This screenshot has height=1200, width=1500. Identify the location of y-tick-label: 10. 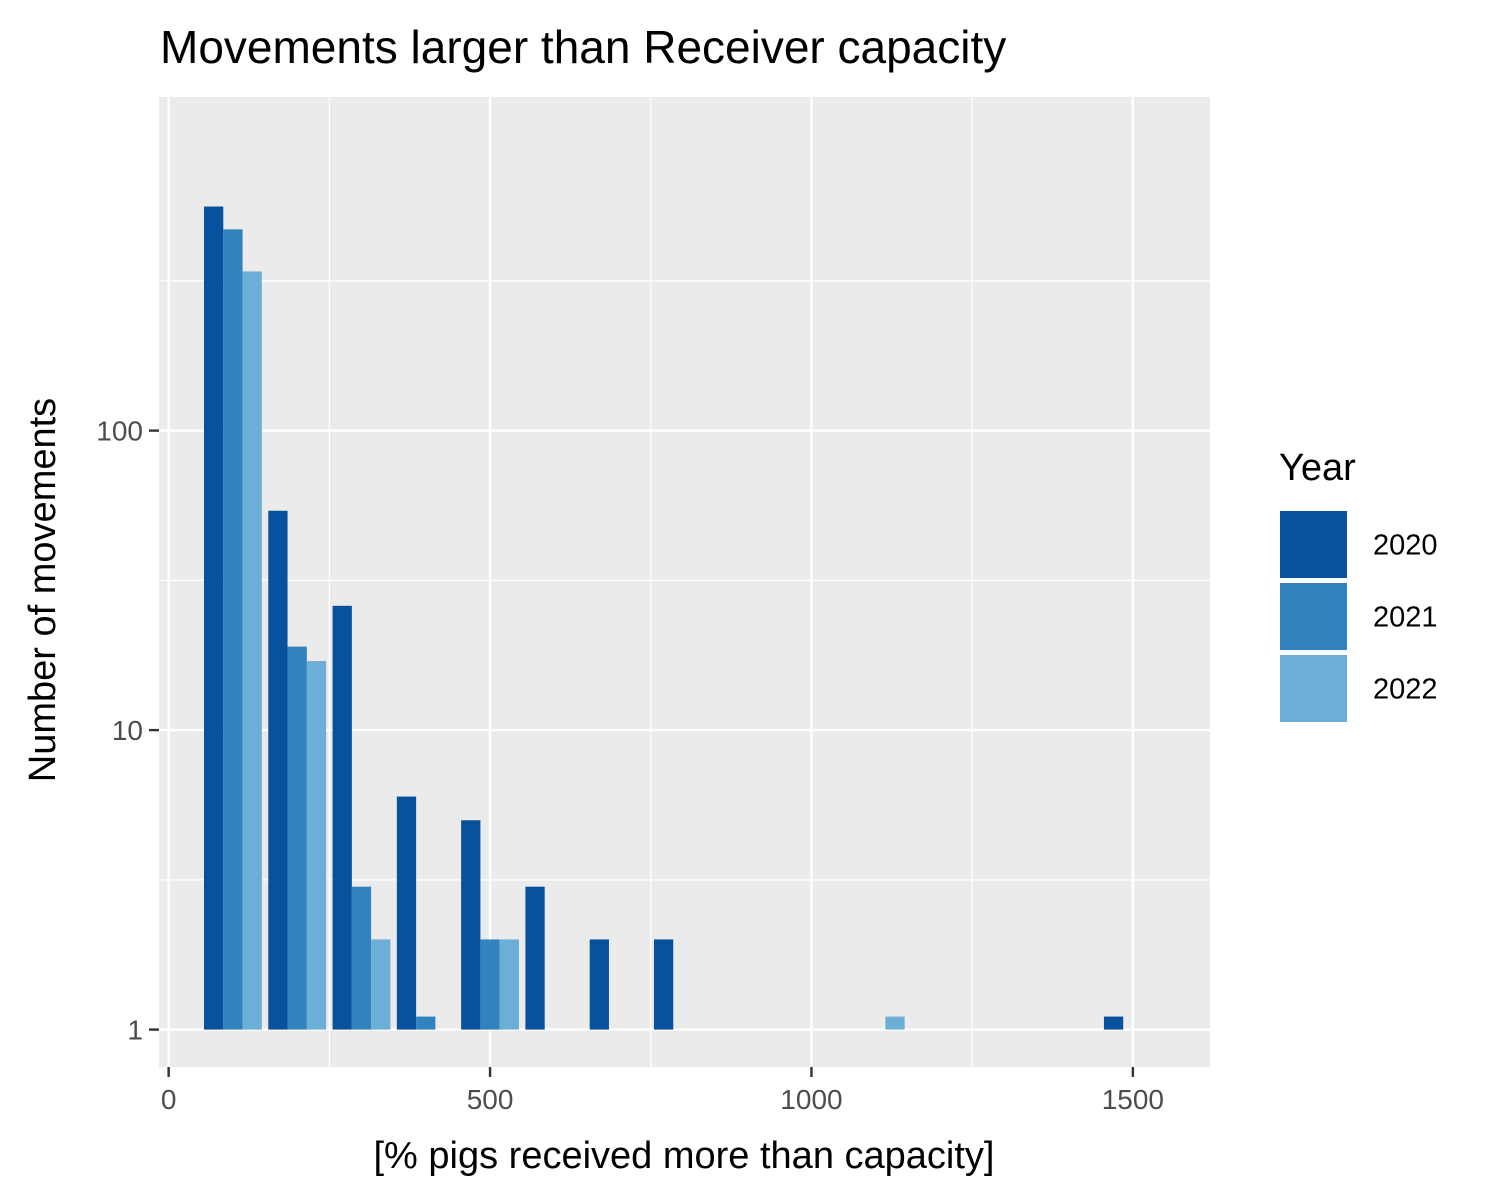
(127, 730).